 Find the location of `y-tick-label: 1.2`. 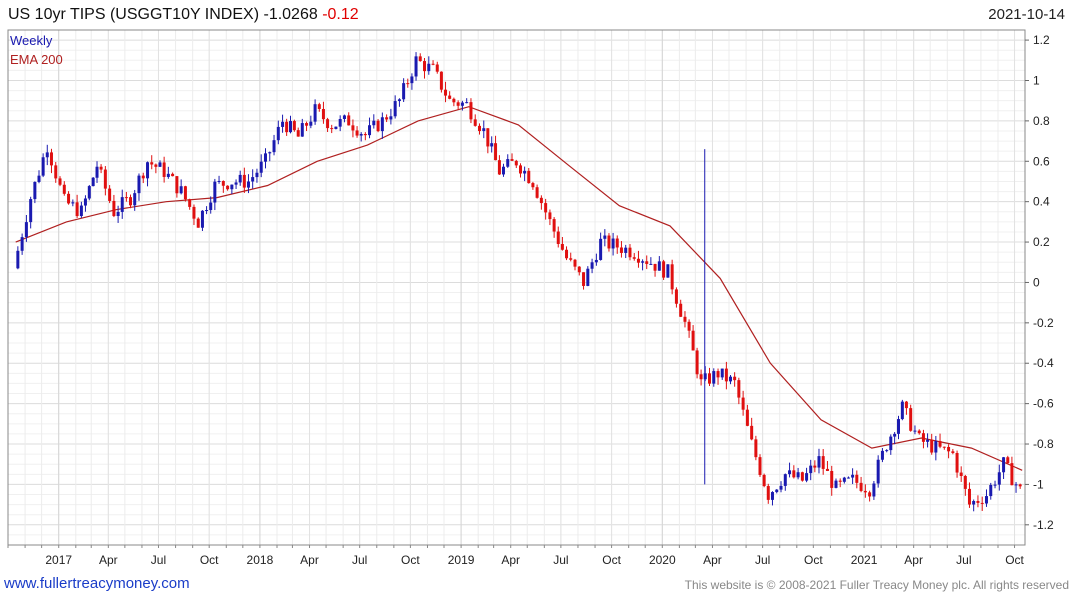

y-tick-label: 1.2 is located at coordinates (1041, 40).